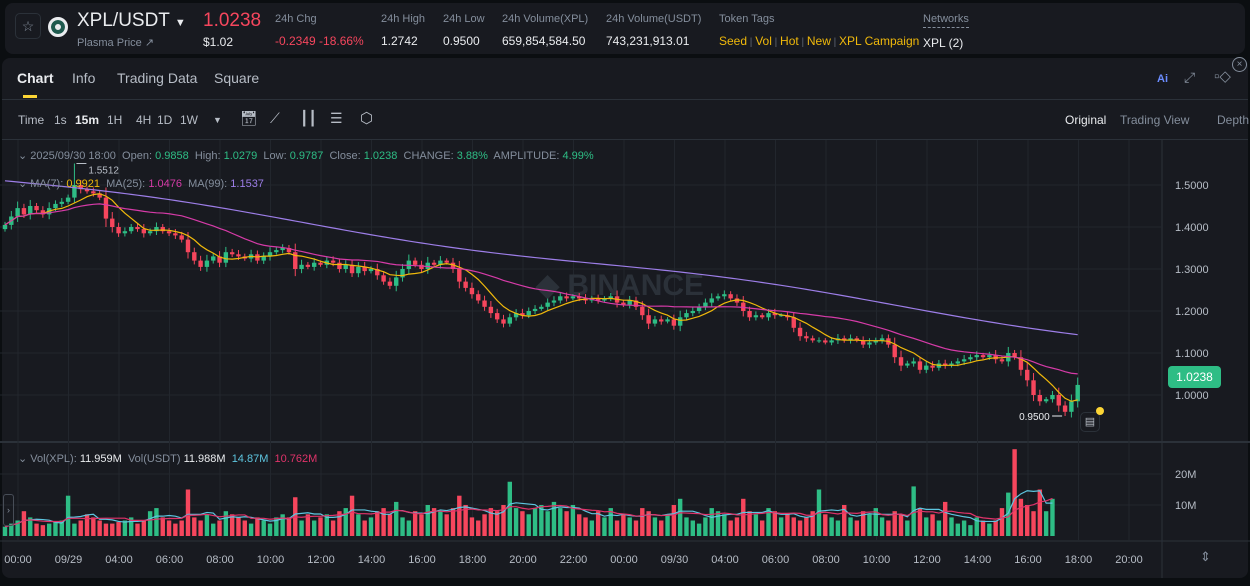 This screenshot has height=586, width=1250. What do you see at coordinates (1090, 422) in the screenshot?
I see `news-icon: ▤` at bounding box center [1090, 422].